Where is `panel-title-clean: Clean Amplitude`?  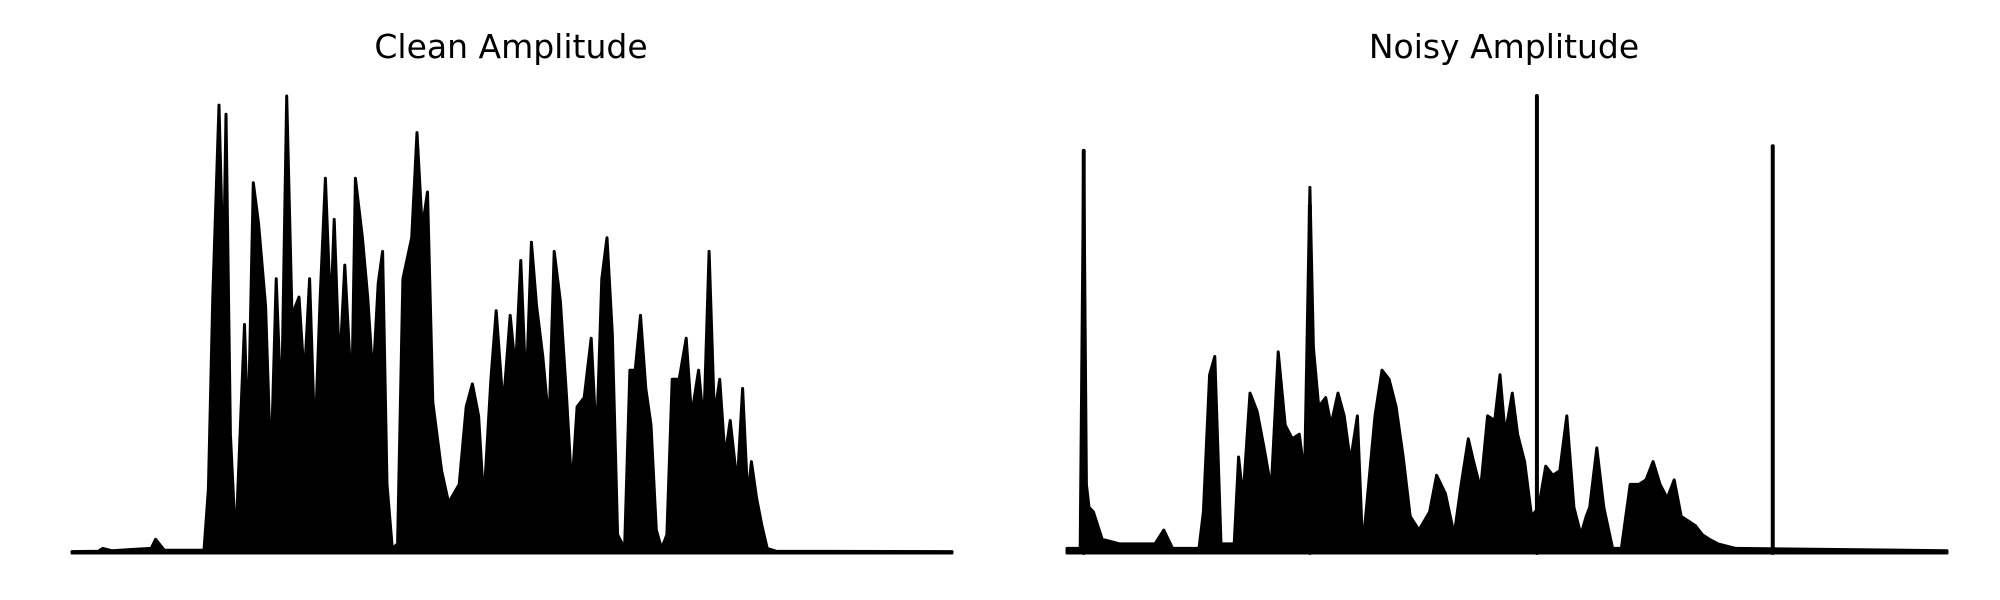 panel-title-clean: Clean Amplitude is located at coordinates (510, 46).